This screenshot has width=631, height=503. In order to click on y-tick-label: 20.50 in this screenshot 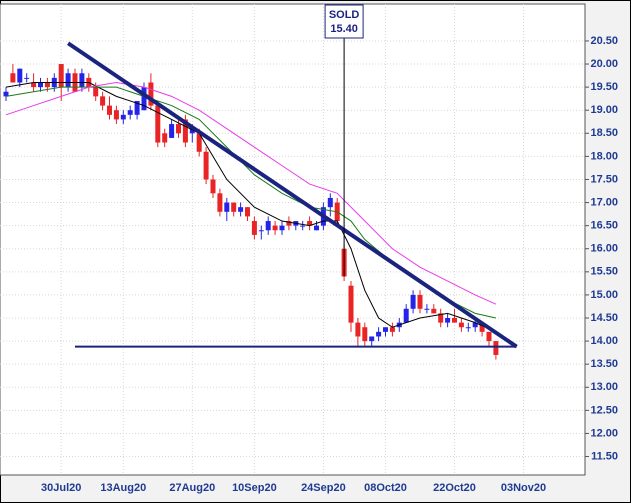, I will do `click(604, 41)`.